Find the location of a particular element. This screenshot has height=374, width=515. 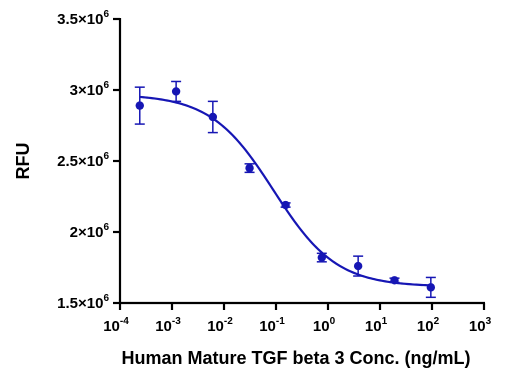

x-tick-label: 10⁻² is located at coordinates (220, 325).